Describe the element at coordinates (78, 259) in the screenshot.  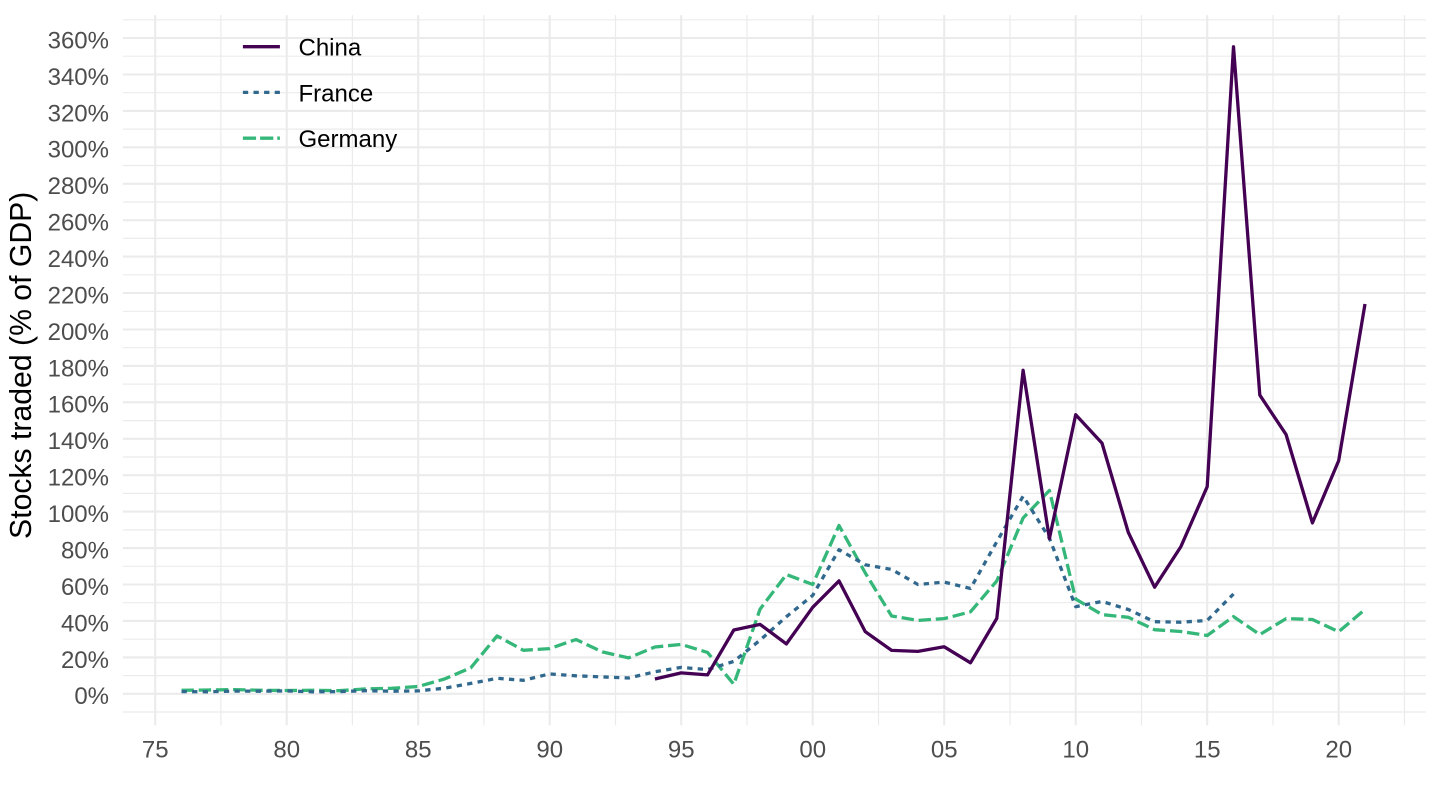
I see `svg-text: 240%` at that location.